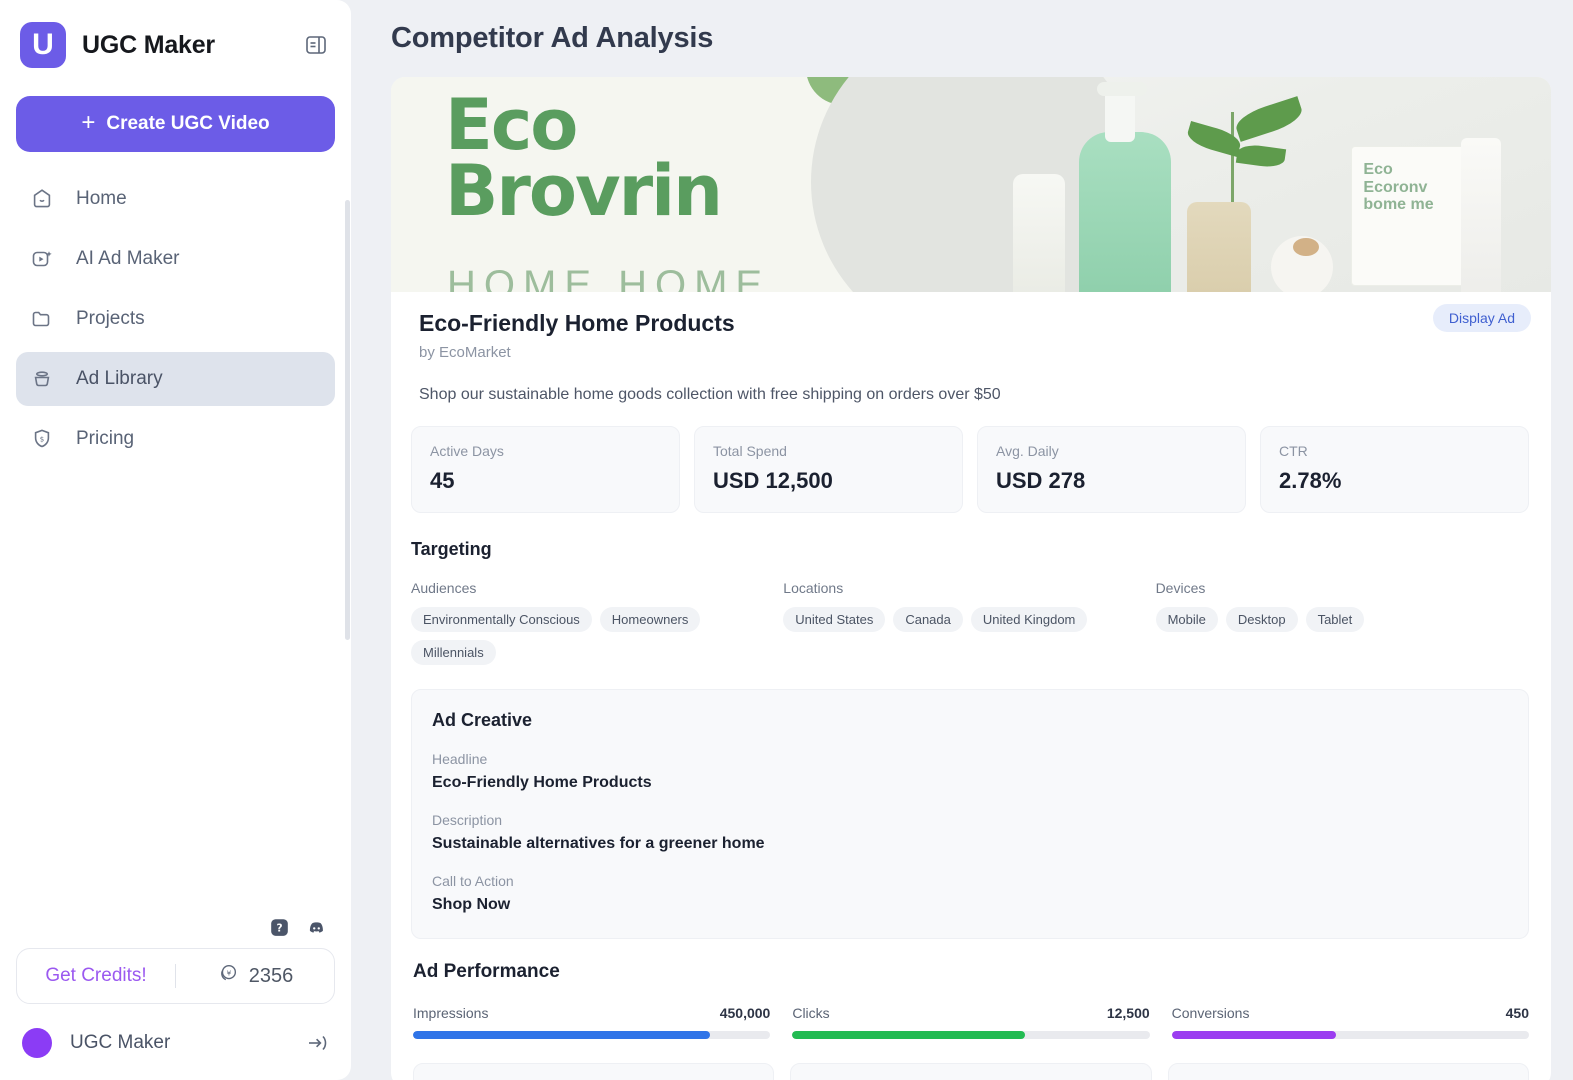 This screenshot has height=1080, width=1573. What do you see at coordinates (501, 619) in the screenshot?
I see `chip: Environmentally Conscious` at bounding box center [501, 619].